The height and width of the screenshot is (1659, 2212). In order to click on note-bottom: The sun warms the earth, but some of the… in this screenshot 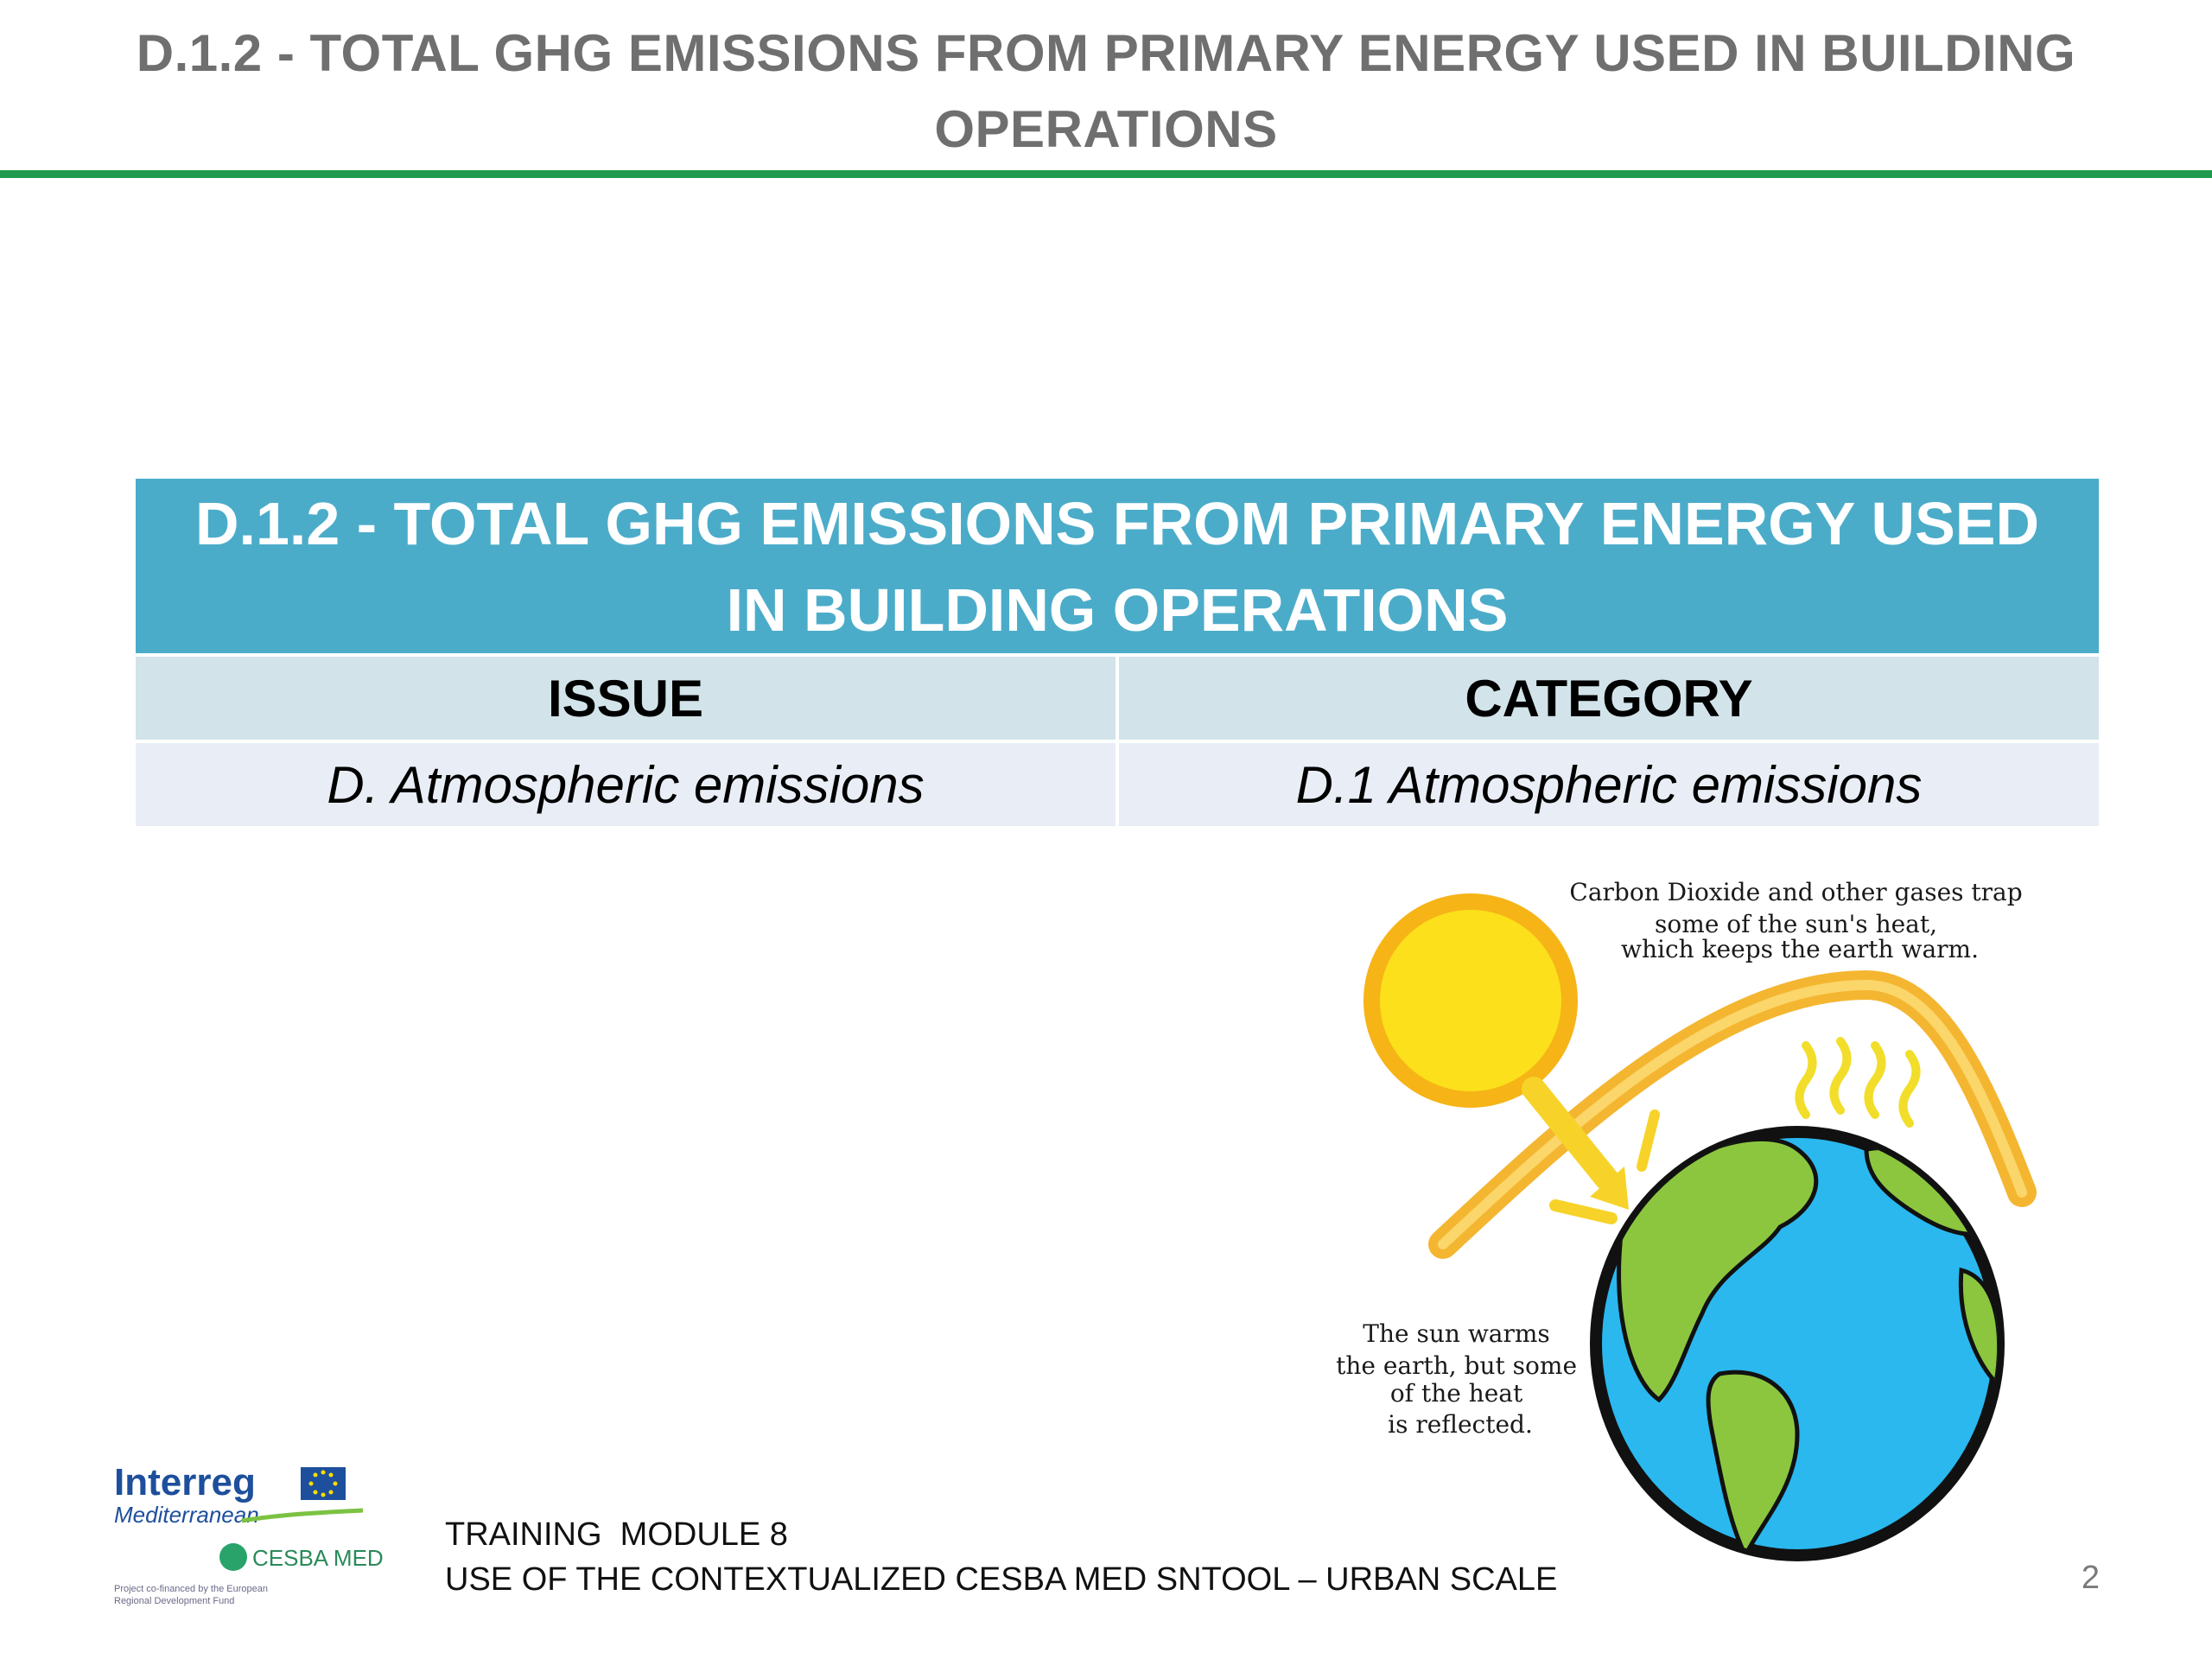, I will do `click(1460, 1379)`.